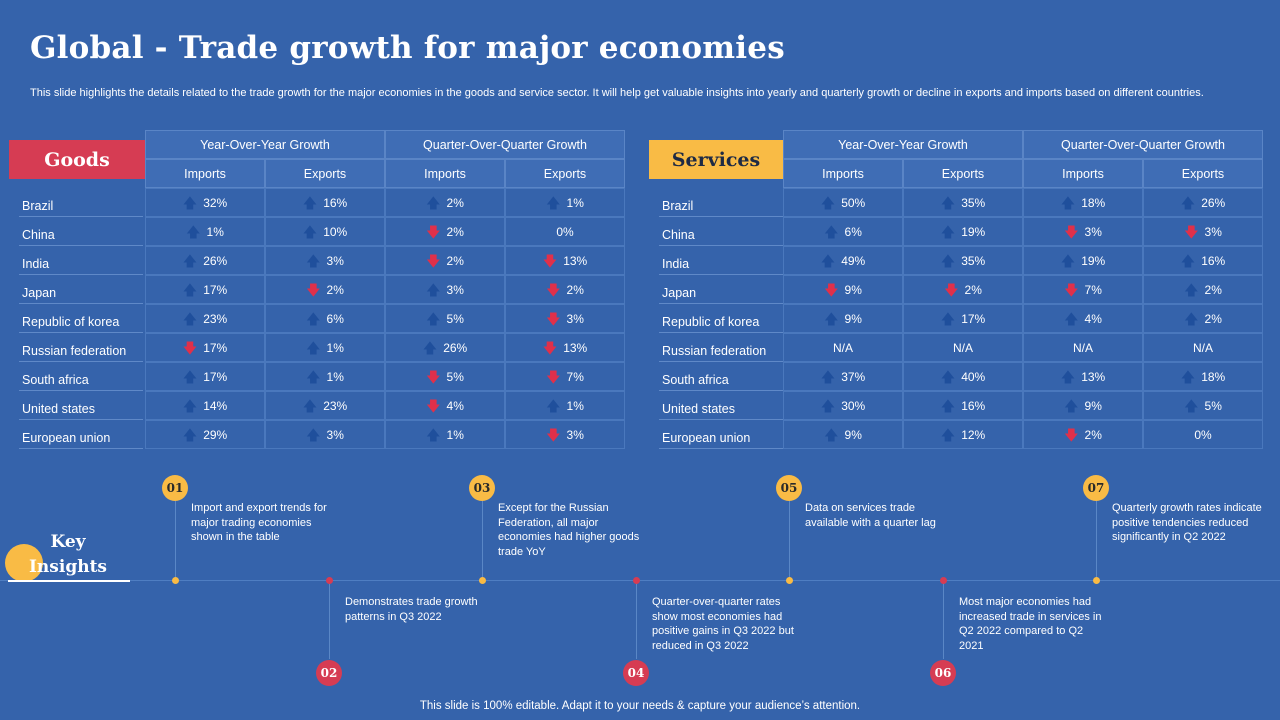 The width and height of the screenshot is (1280, 720). I want to click on services-cell-qoq-exports: 🡅 5%, so click(1203, 405).